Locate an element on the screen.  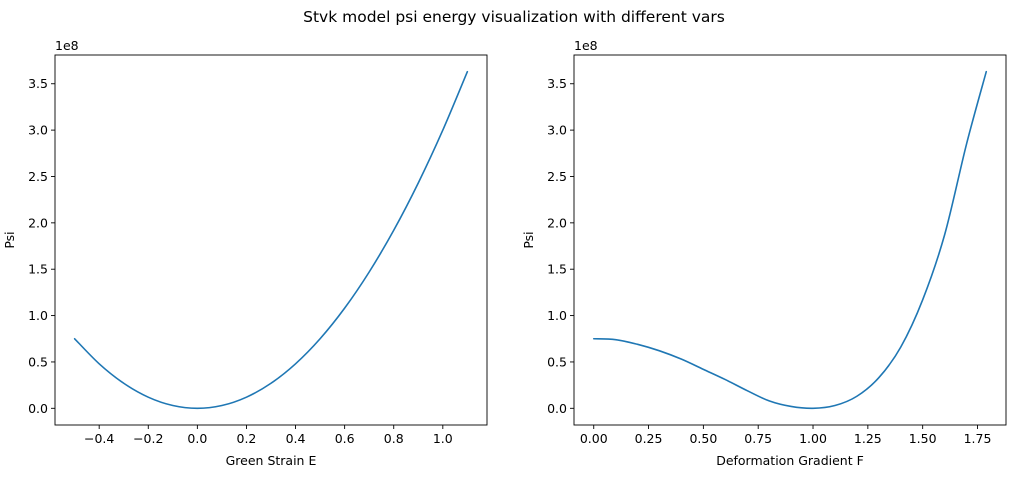
x-tick-label: −0.4 is located at coordinates (99, 438).